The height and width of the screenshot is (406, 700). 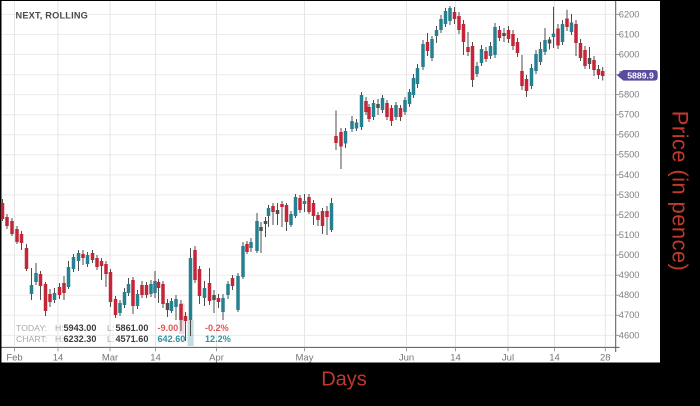 What do you see at coordinates (31, 339) in the screenshot?
I see `svg-text: CHART:` at bounding box center [31, 339].